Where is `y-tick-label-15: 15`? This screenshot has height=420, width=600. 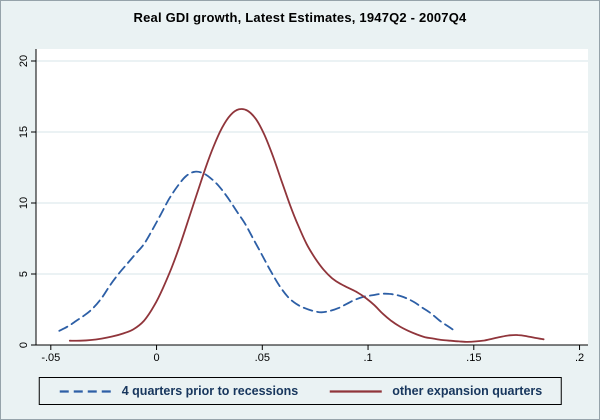
y-tick-label-15: 15 is located at coordinates (24, 132).